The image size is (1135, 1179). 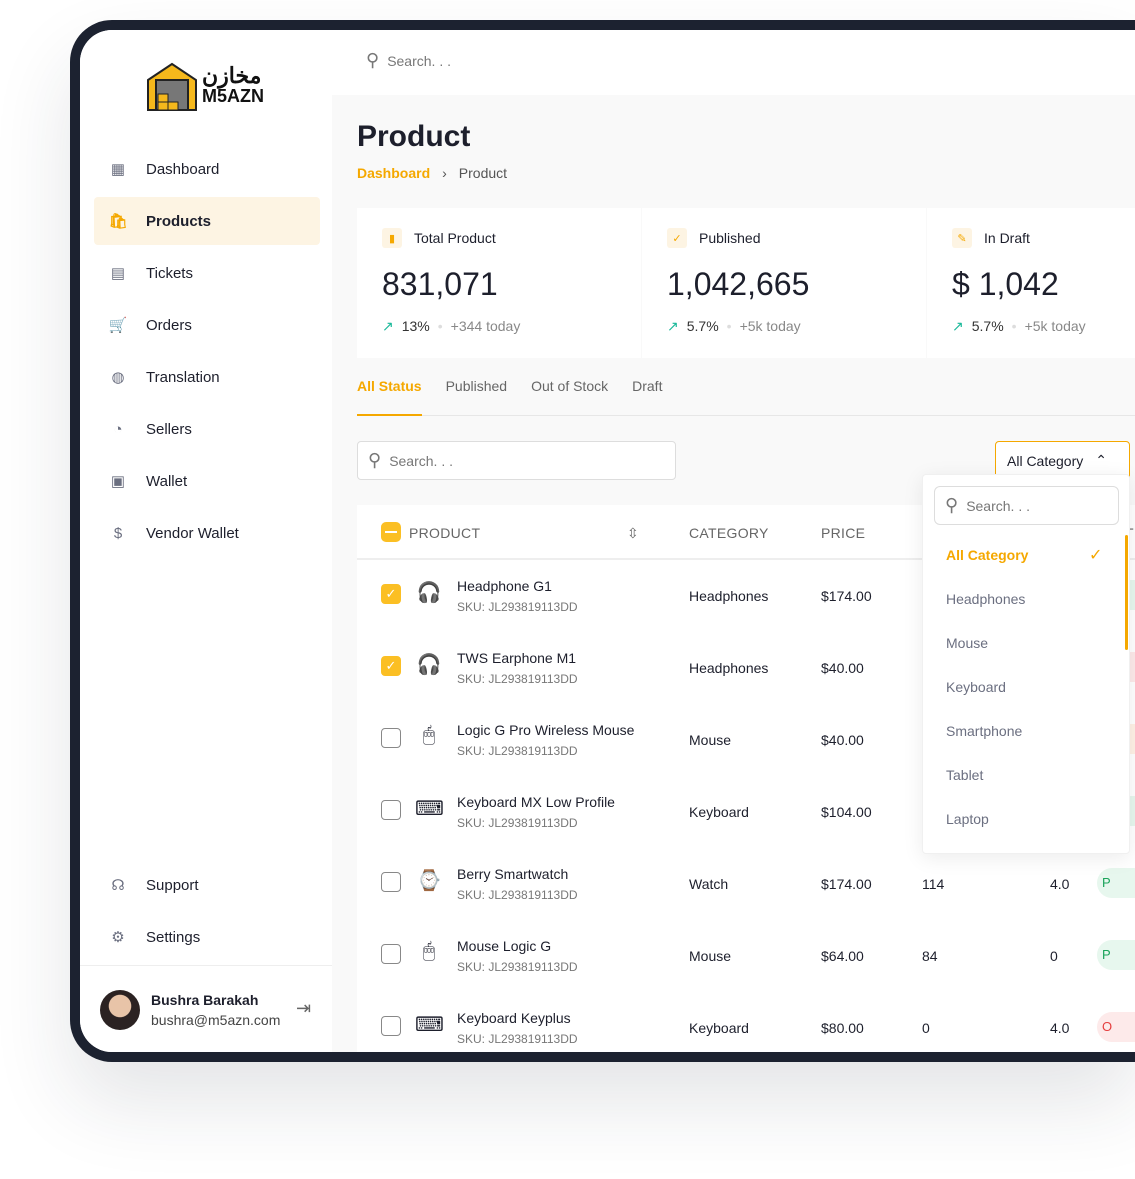 I want to click on wallet-icon: ▣, so click(x=118, y=481).